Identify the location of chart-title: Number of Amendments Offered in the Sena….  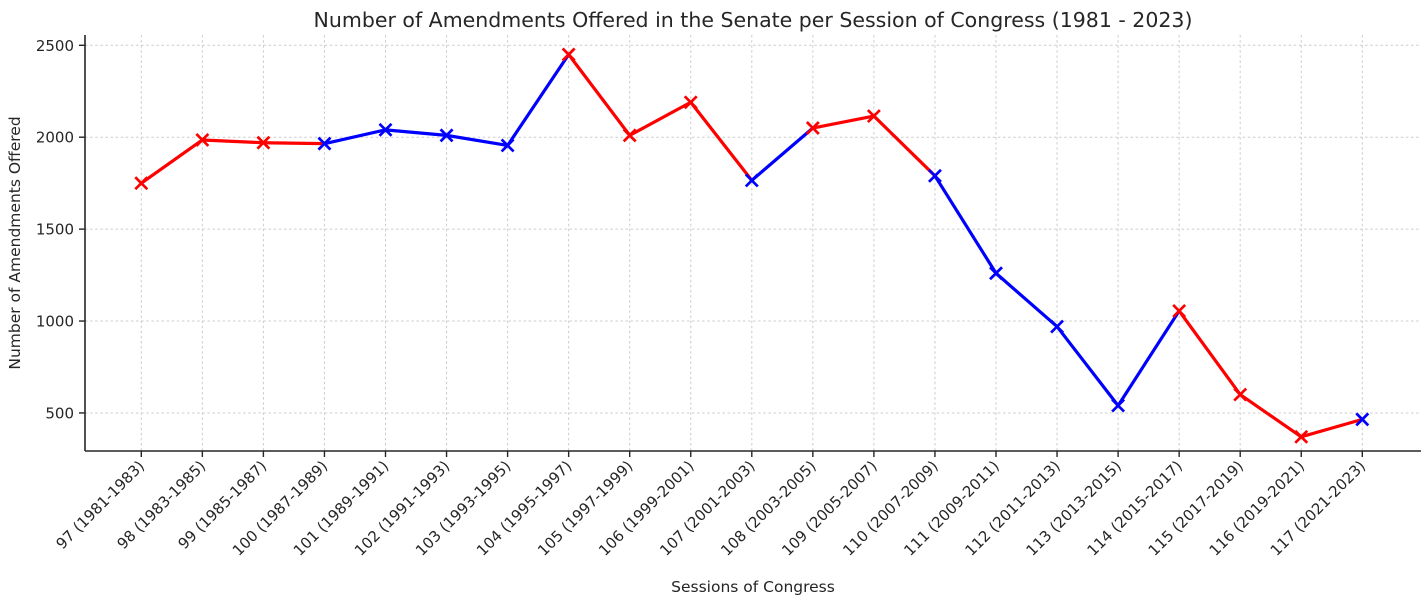
(753, 20).